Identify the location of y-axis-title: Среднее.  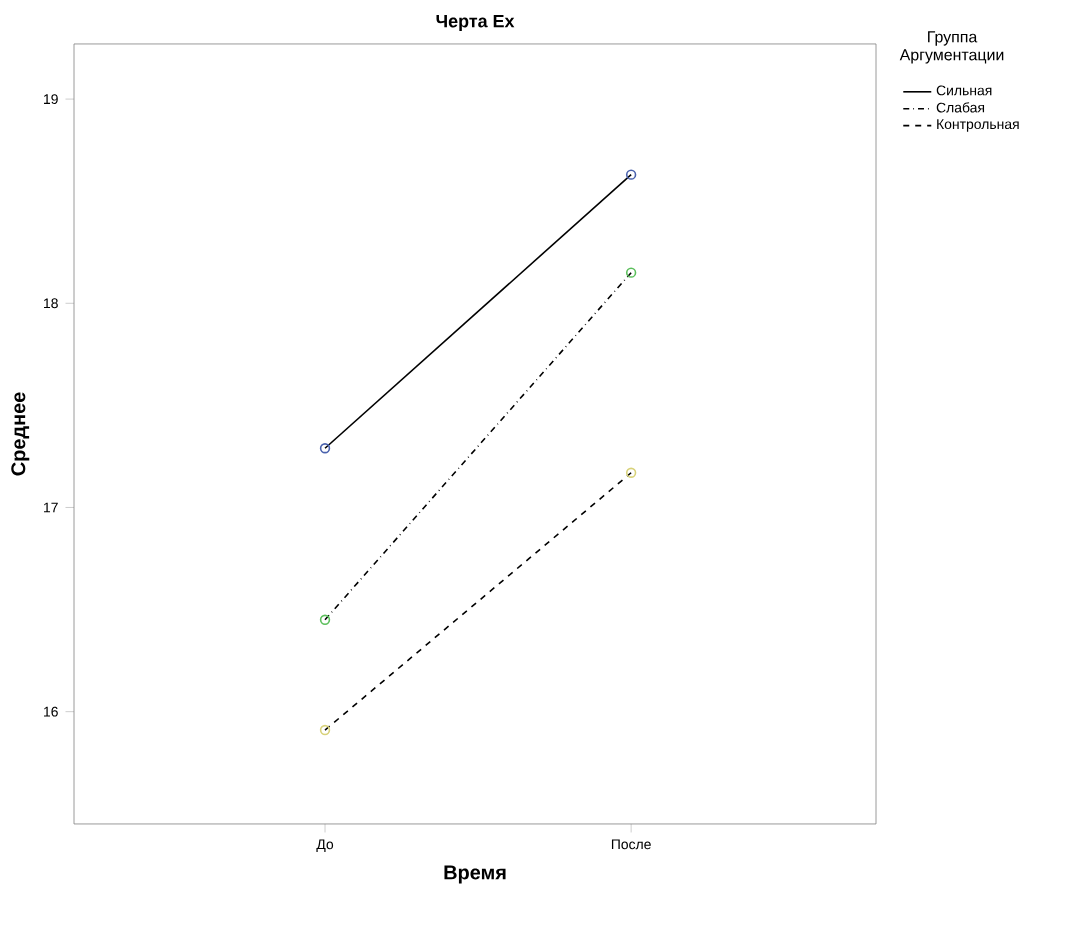
(20, 434).